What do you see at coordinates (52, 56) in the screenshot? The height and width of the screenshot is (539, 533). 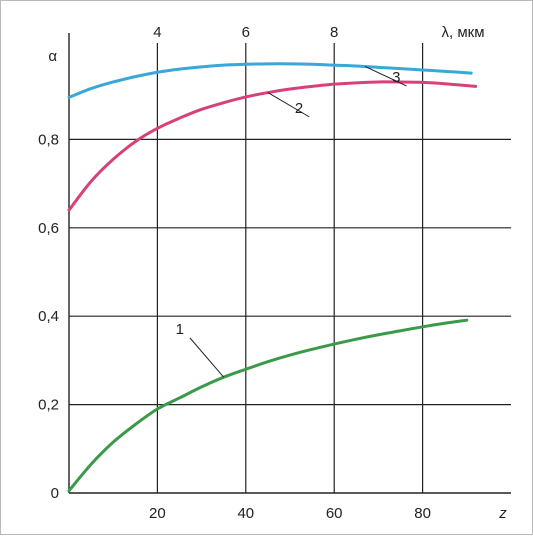 I see `y-axis-label: α` at bounding box center [52, 56].